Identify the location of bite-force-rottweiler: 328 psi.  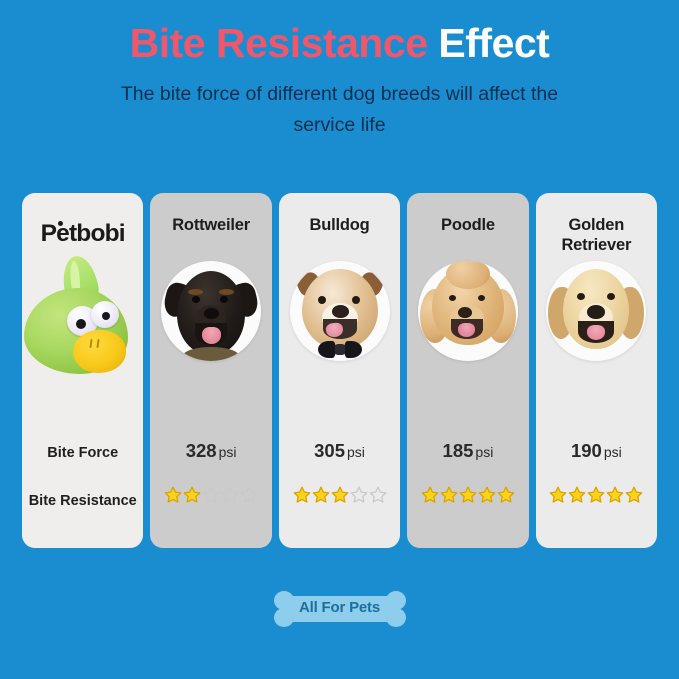
(210, 451).